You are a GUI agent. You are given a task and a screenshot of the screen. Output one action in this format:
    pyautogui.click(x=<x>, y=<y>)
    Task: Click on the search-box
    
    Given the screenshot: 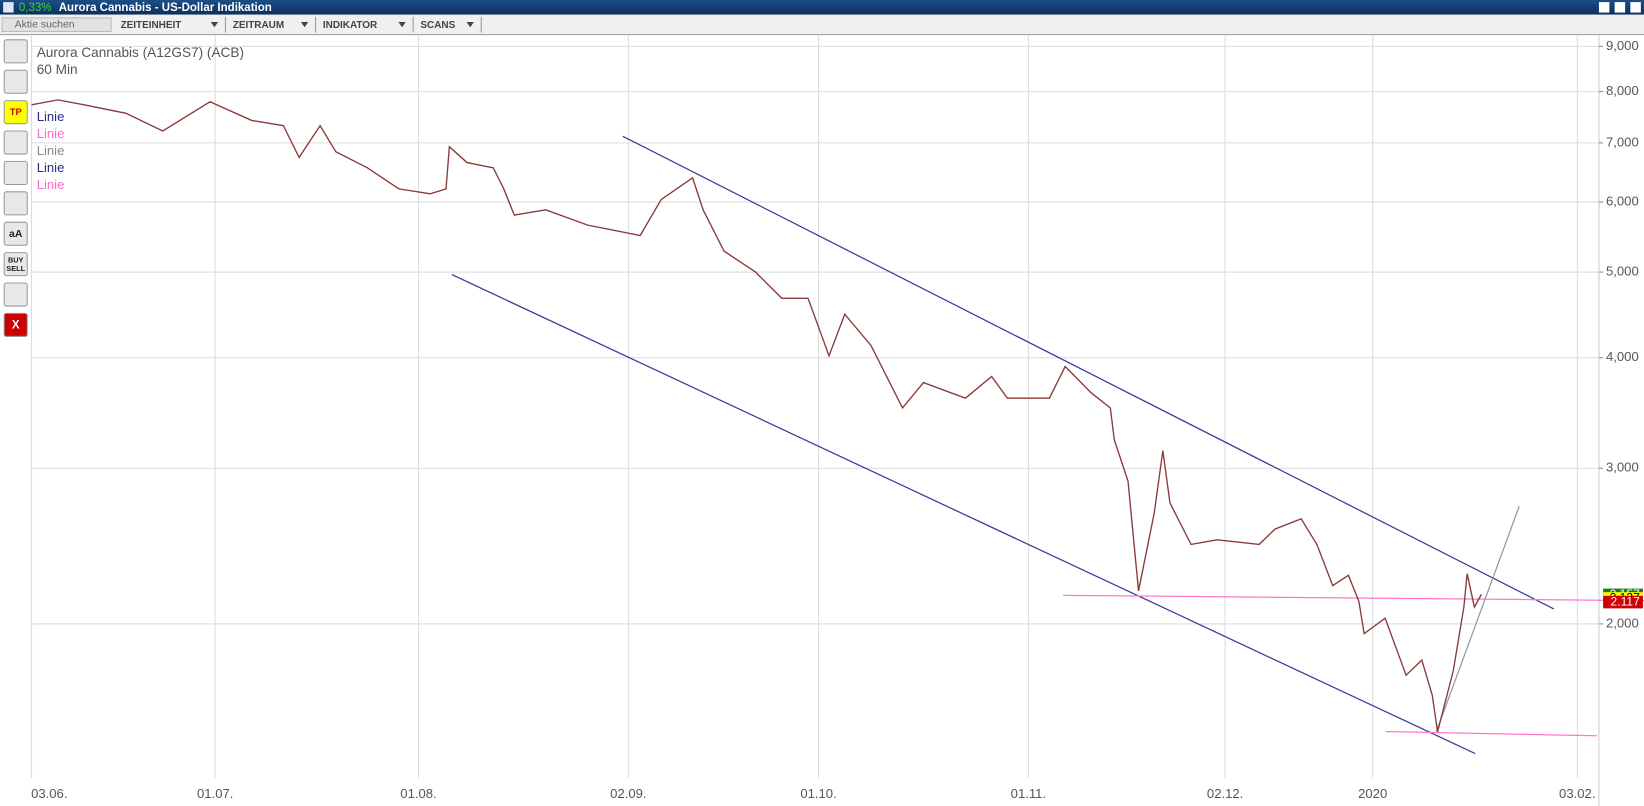 What is the action you would take?
    pyautogui.click(x=56, y=24)
    